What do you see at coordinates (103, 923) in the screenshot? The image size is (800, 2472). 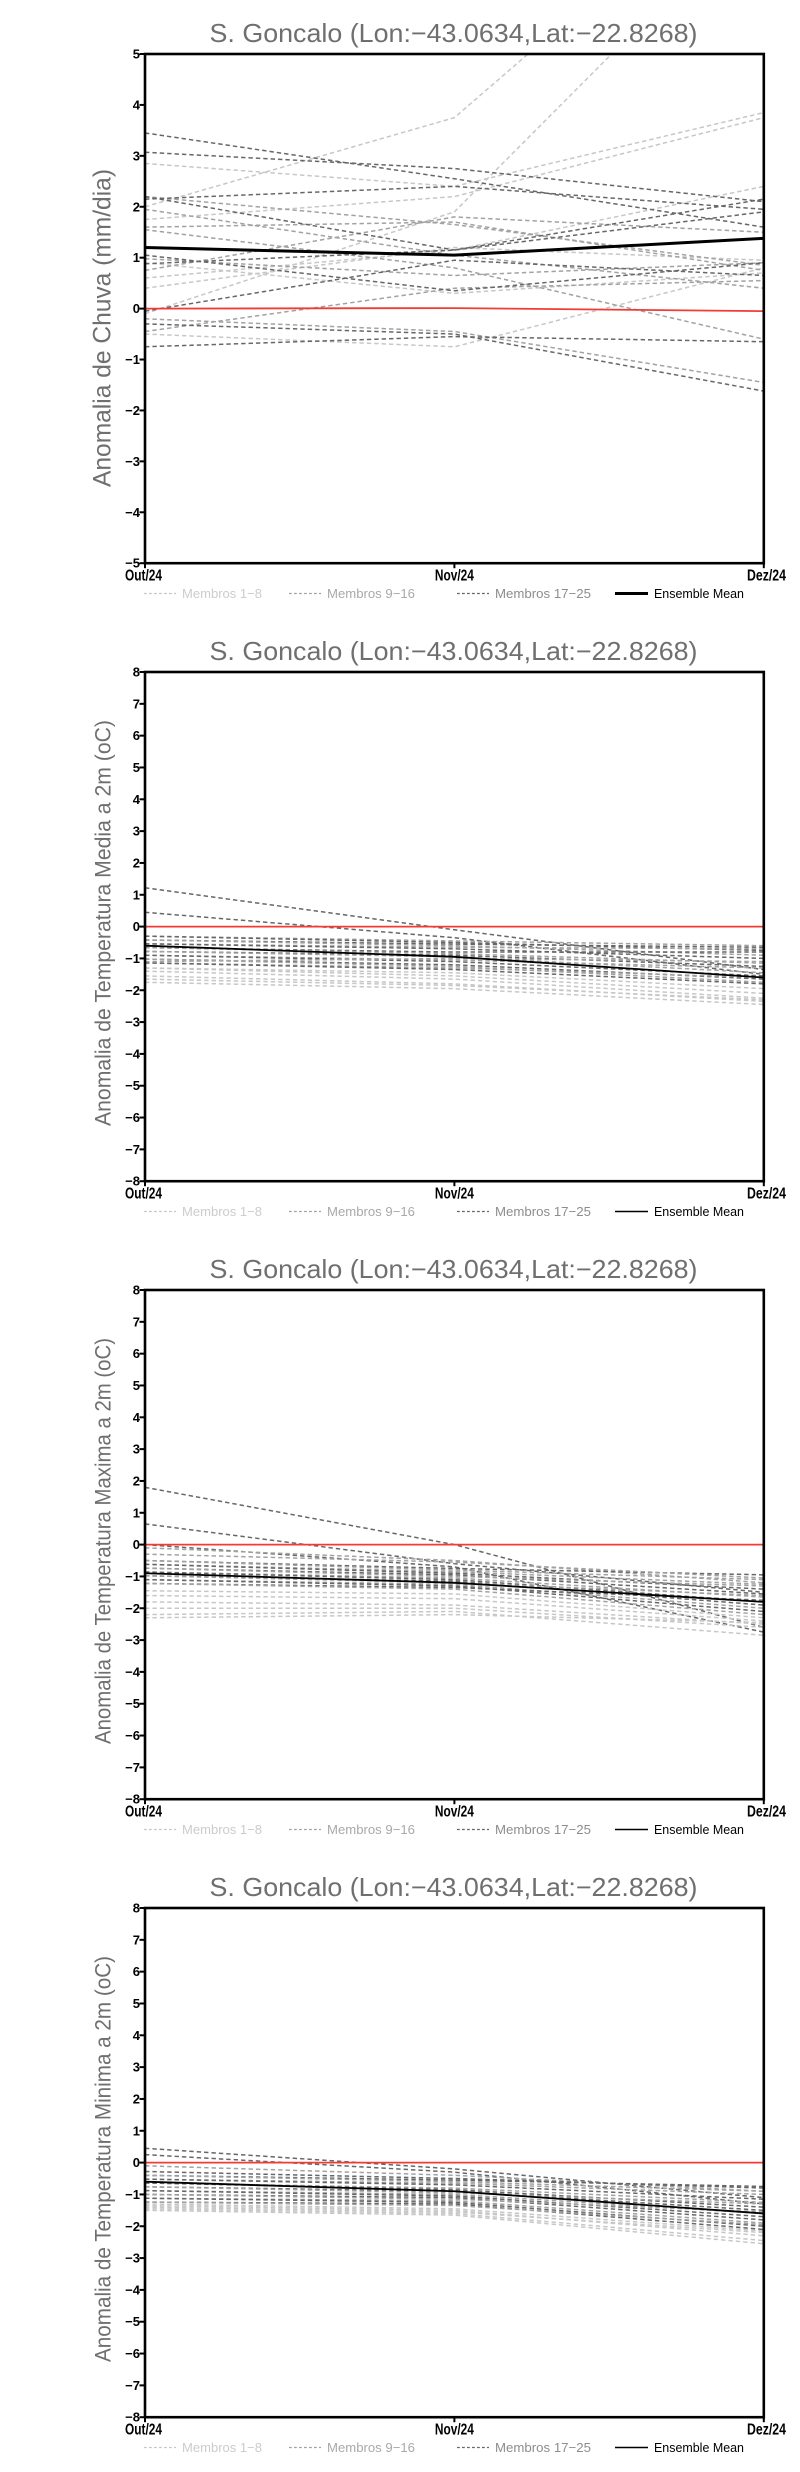 I see `svg-text:Anomalia de Temperatura Media: Anomalia de Temperatura Media a 2m (oC)` at bounding box center [103, 923].